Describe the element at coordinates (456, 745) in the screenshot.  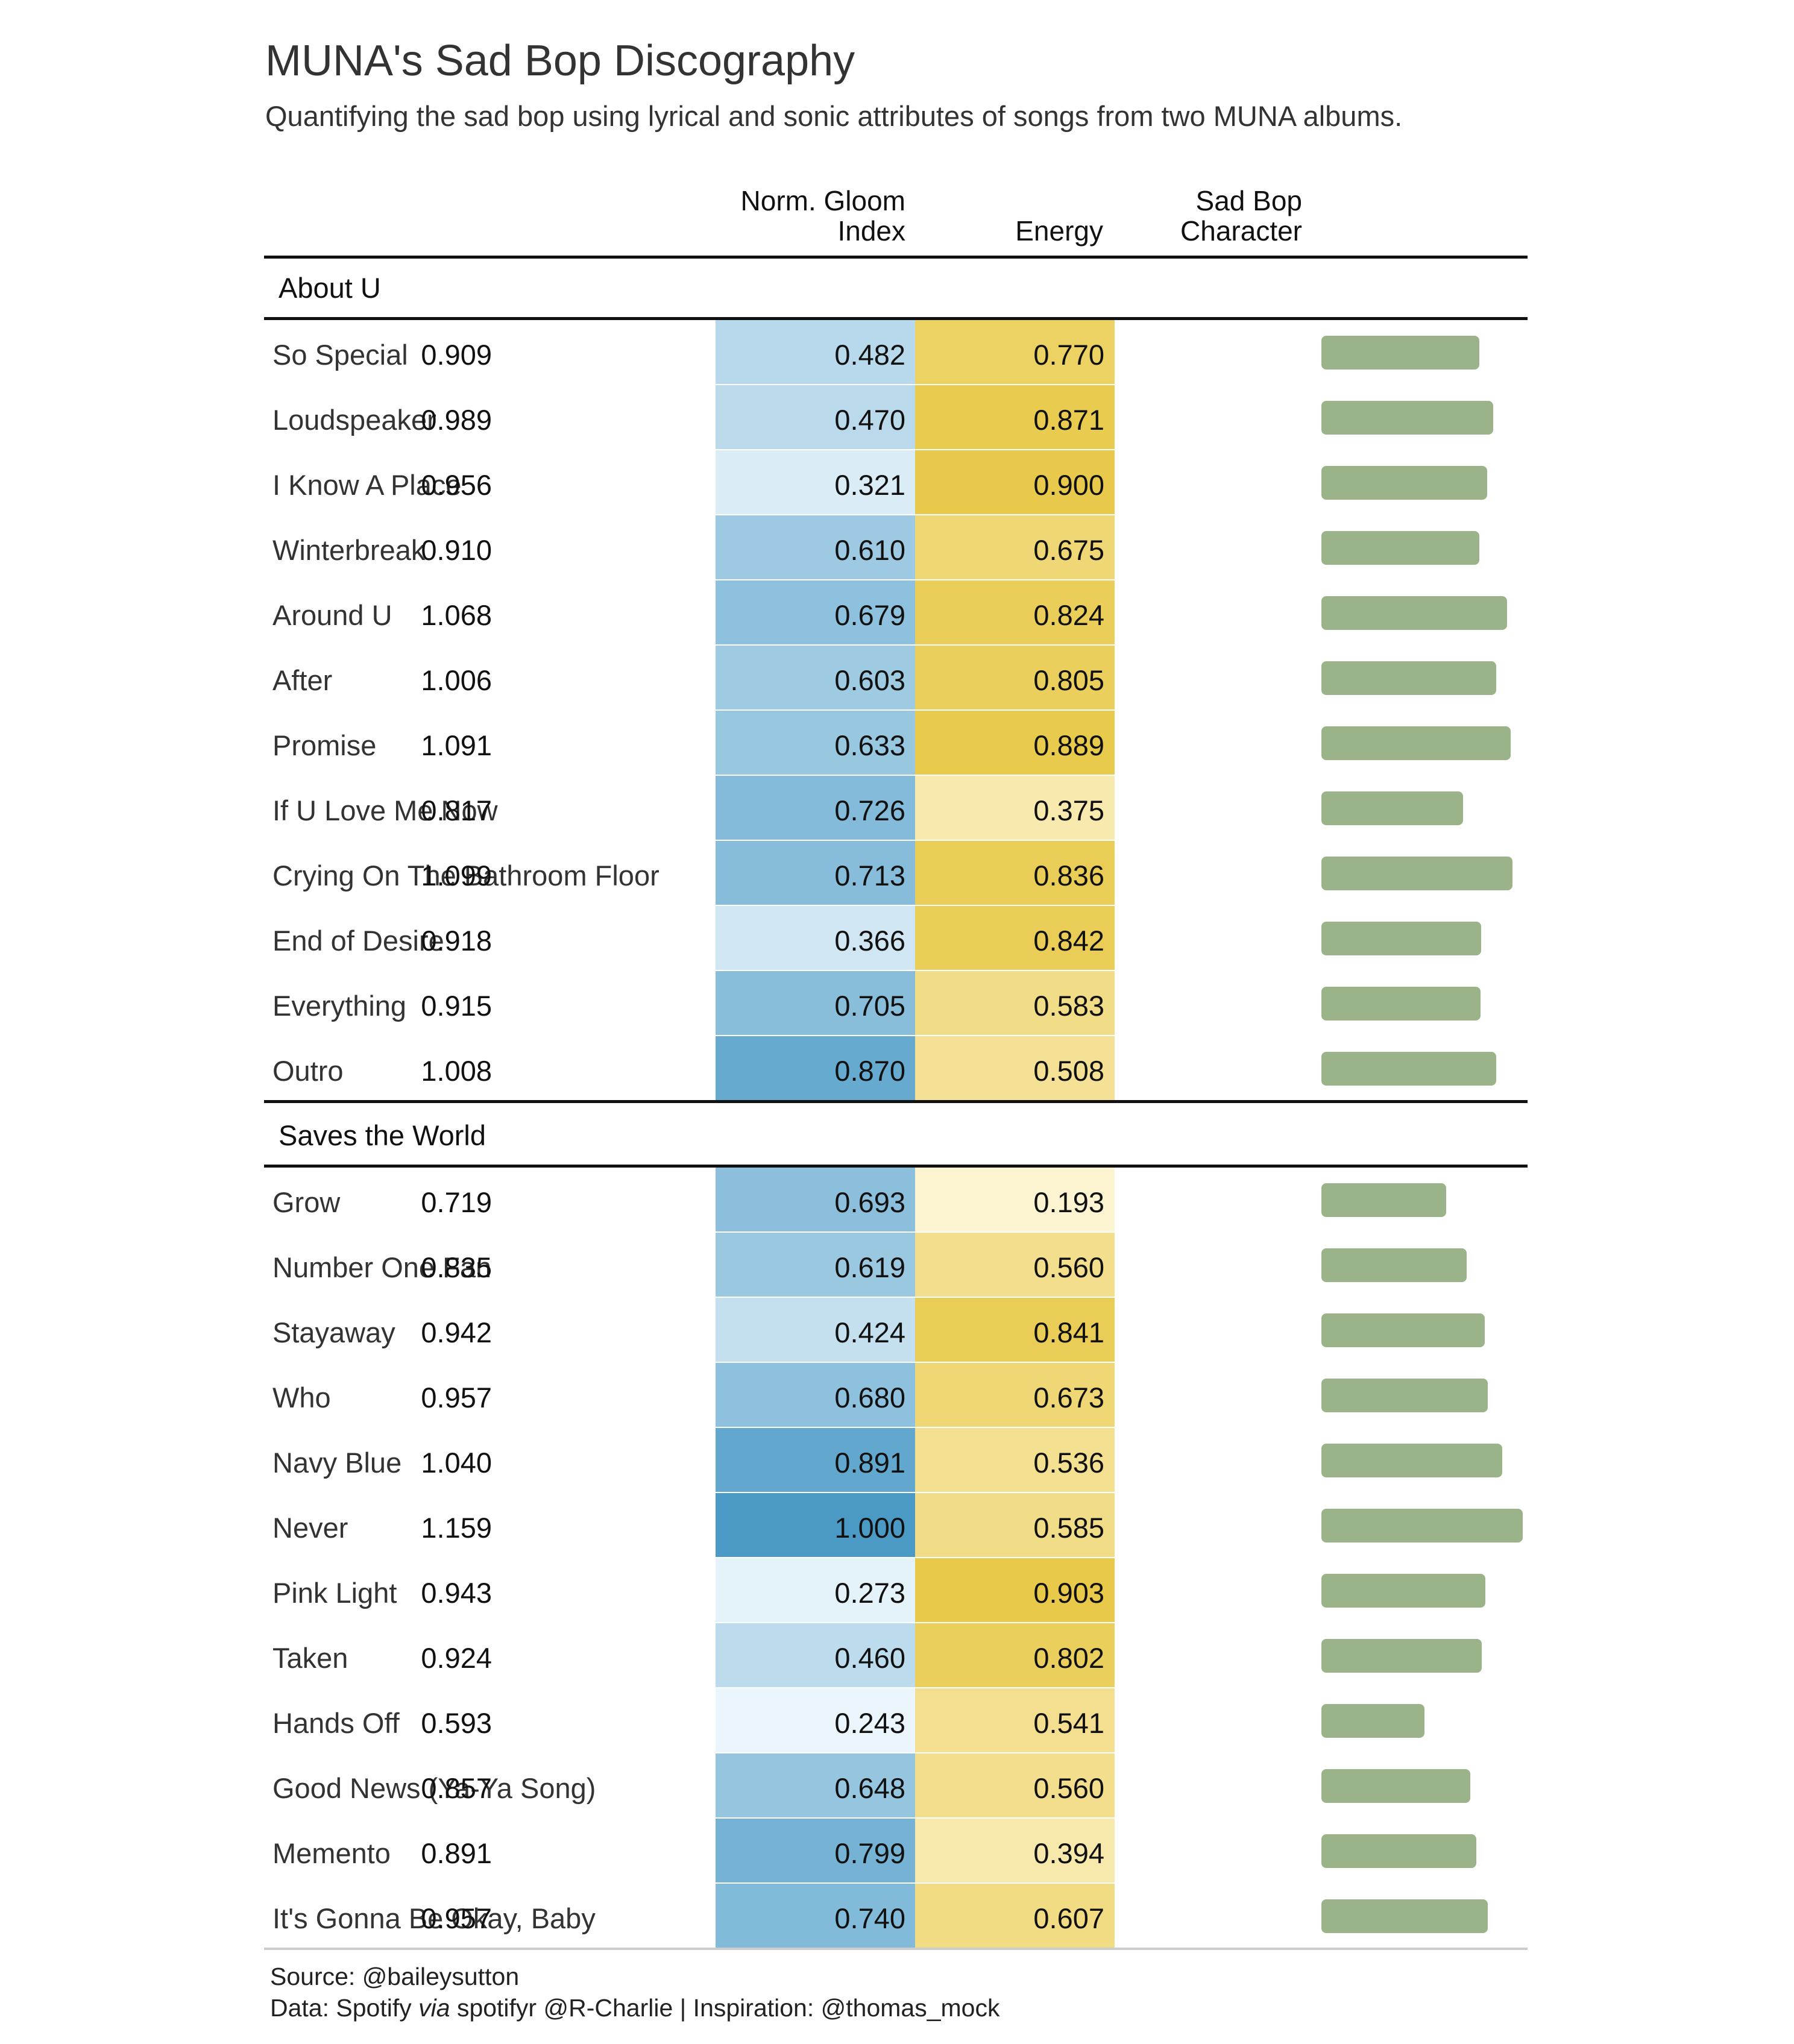
I see `sadbop-value: 1.091` at that location.